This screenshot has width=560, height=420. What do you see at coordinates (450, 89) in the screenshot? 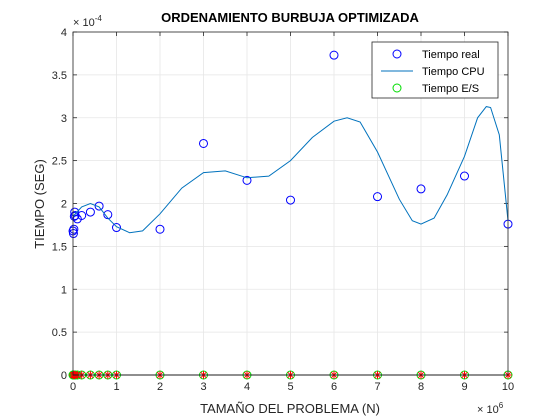
I see `legend-label: Tiempo E/S` at bounding box center [450, 89].